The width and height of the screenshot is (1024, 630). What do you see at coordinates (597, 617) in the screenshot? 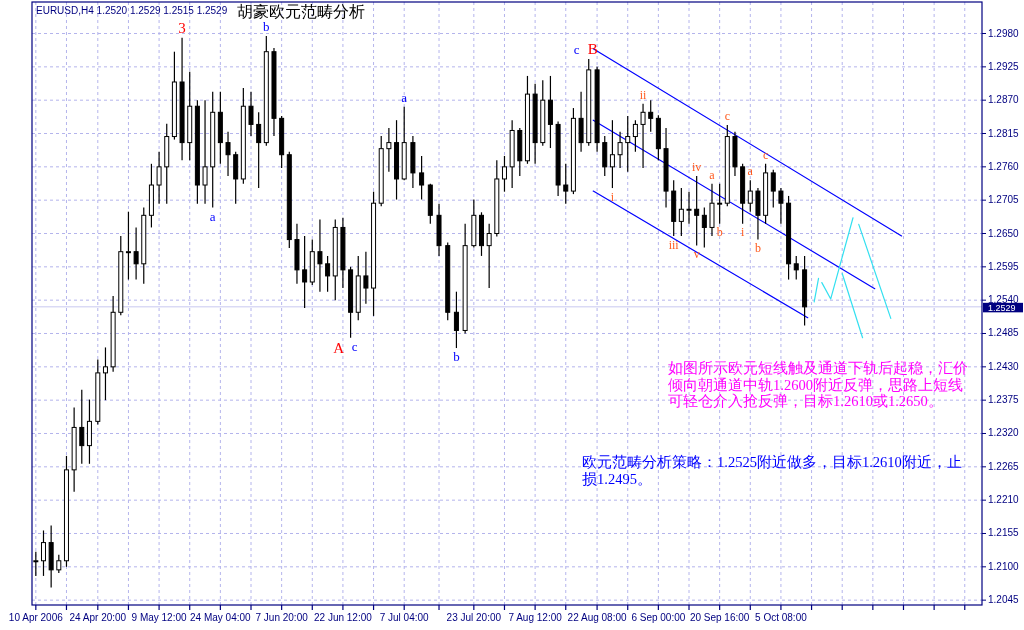
I see `x-tick-label: 22 Aug 08:00` at bounding box center [597, 617].